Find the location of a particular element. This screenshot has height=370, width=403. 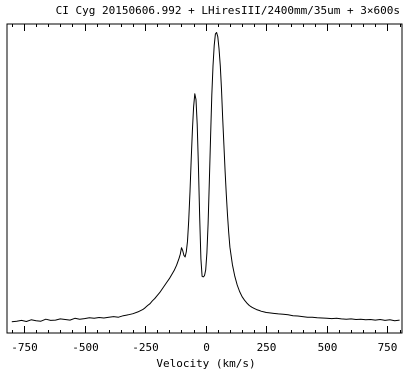

x-tick-label: 0 is located at coordinates (206, 347).